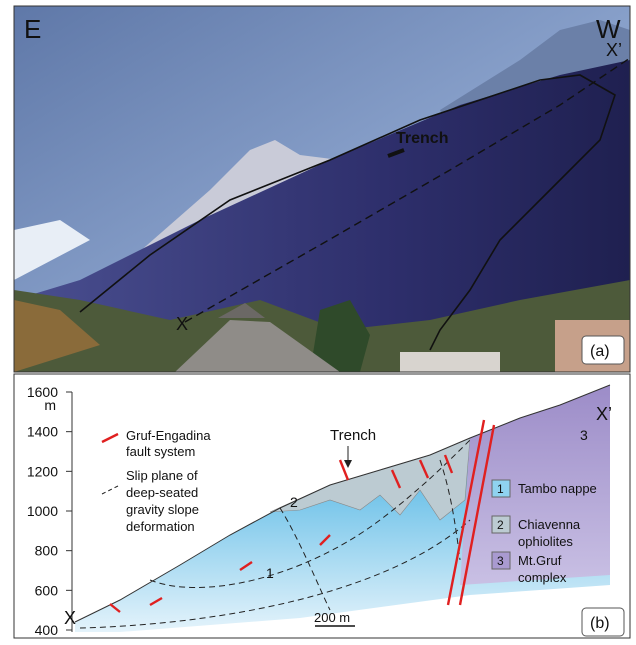 The width and height of the screenshot is (636, 645). Describe the element at coordinates (47, 630) in the screenshot. I see `y-tick-label: 400` at that location.